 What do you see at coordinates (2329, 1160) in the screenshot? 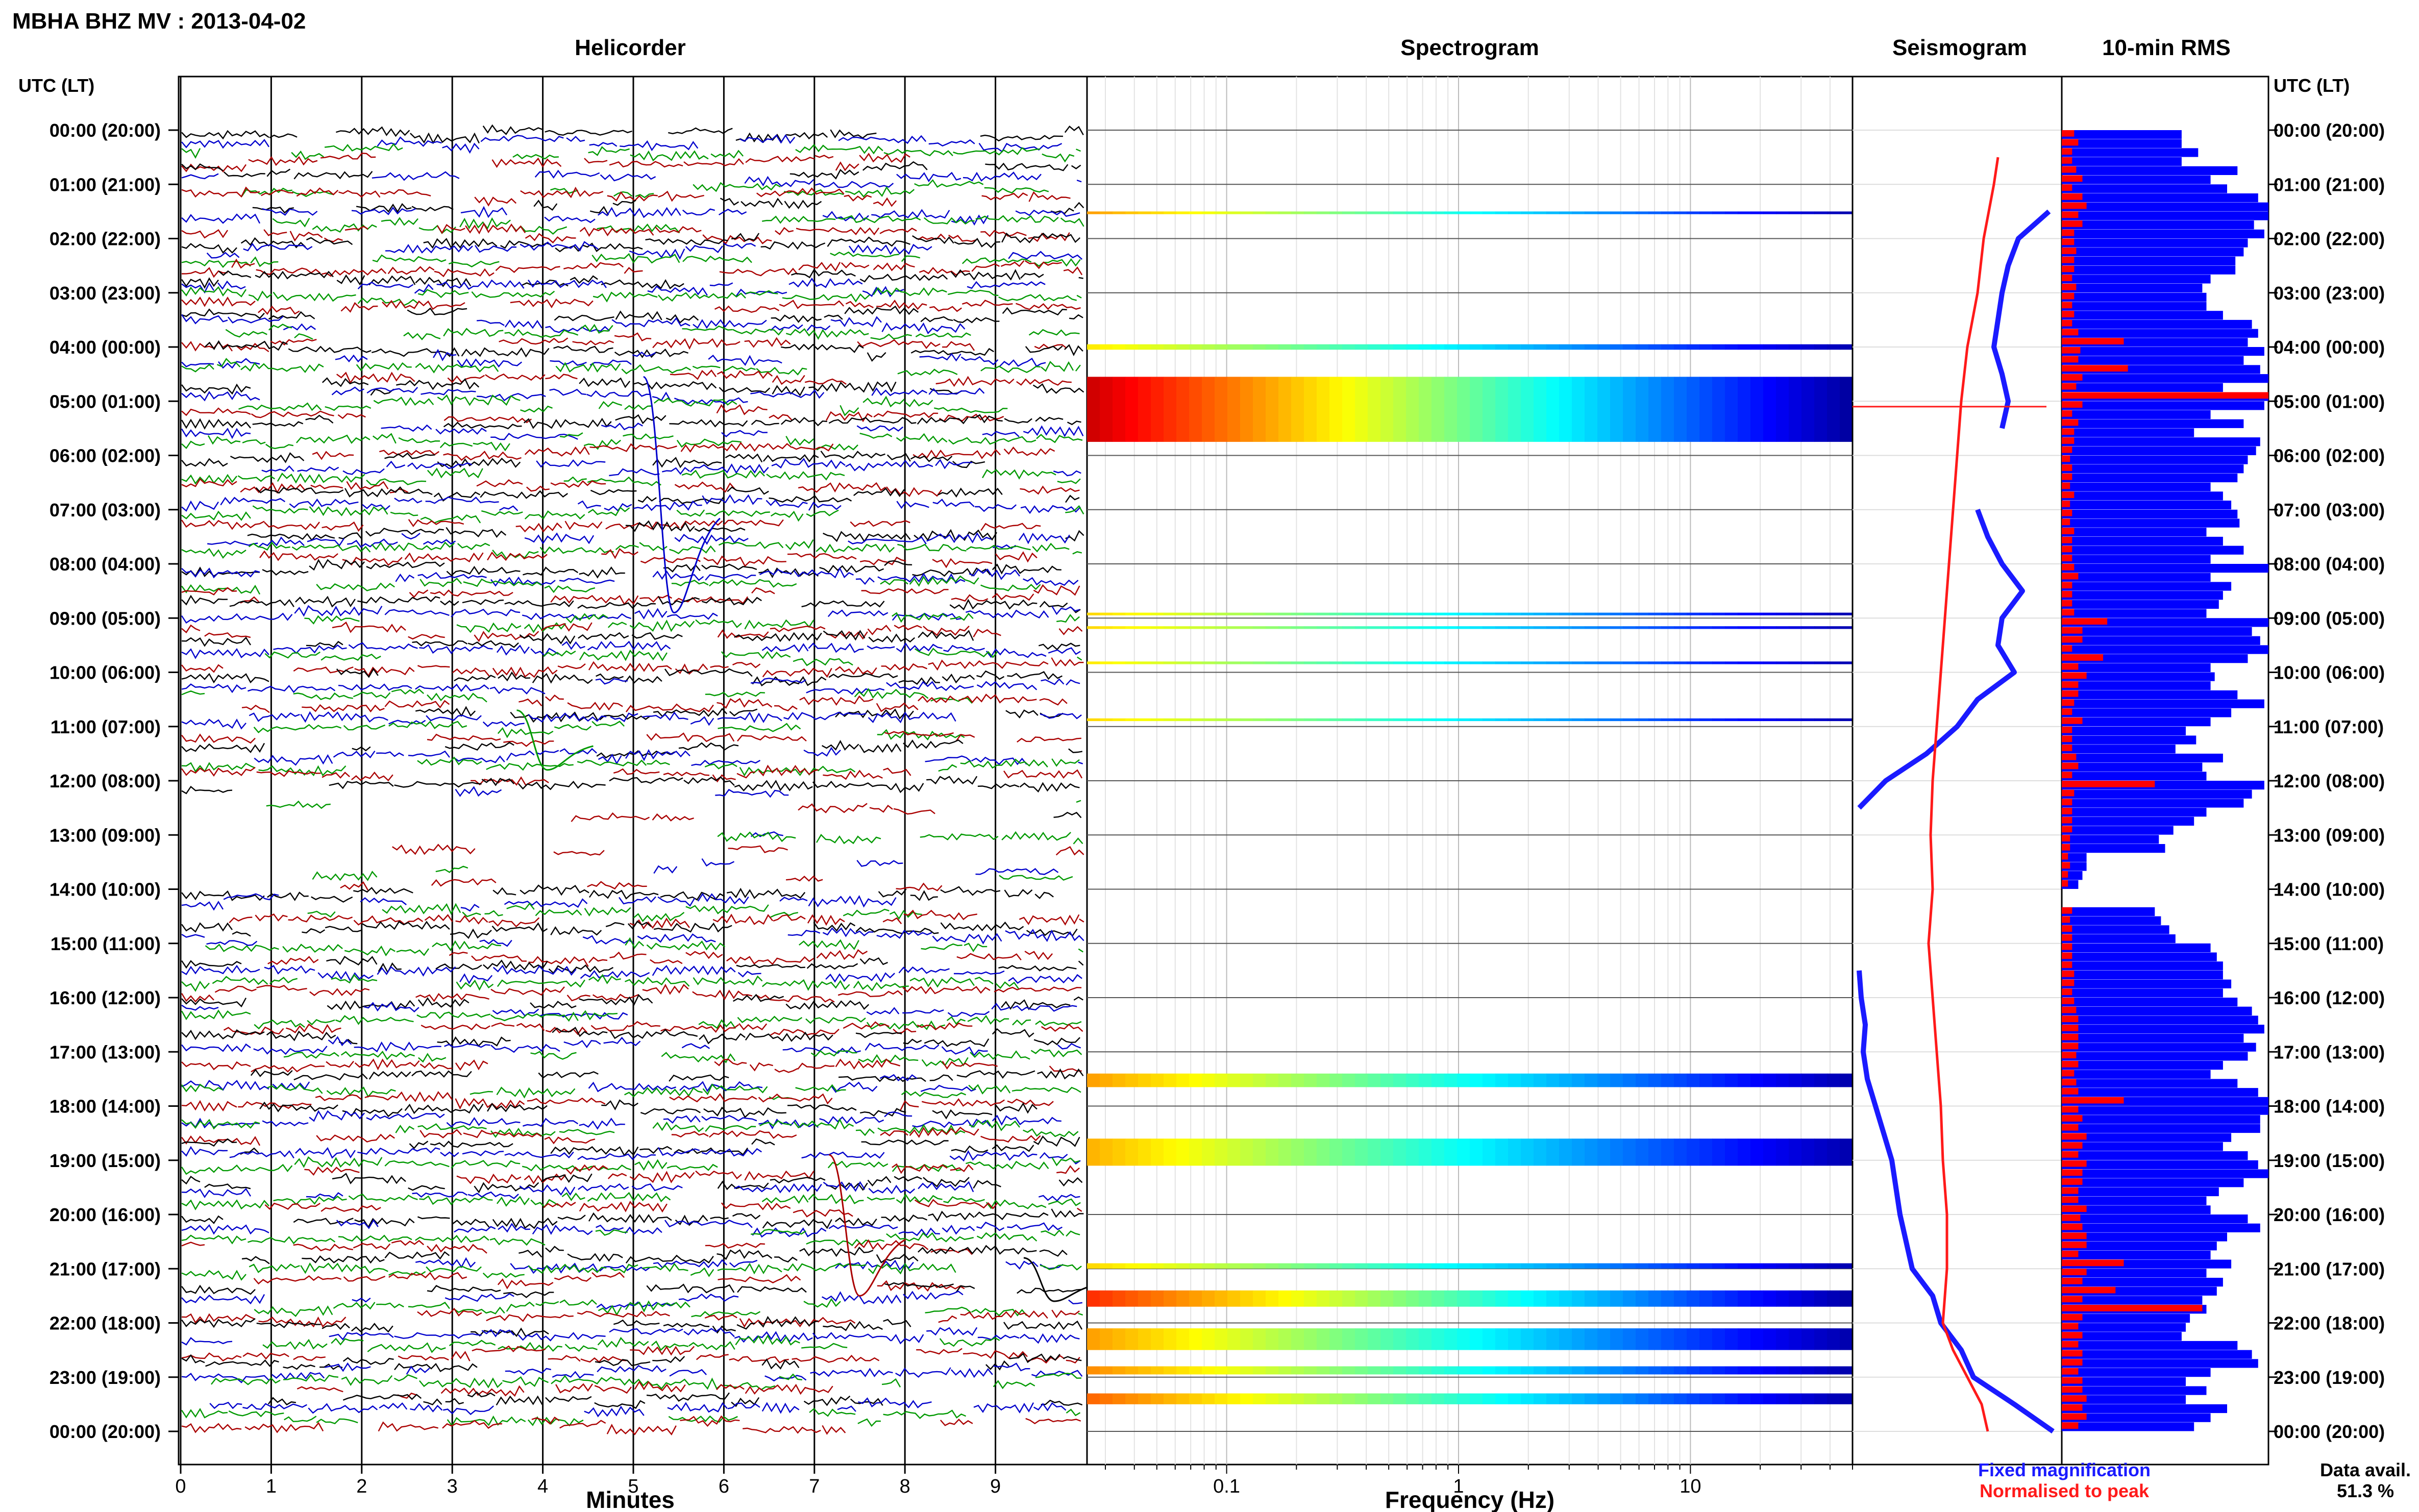
I see `right-time-tick-label: 19:00 (15:00)` at bounding box center [2329, 1160].